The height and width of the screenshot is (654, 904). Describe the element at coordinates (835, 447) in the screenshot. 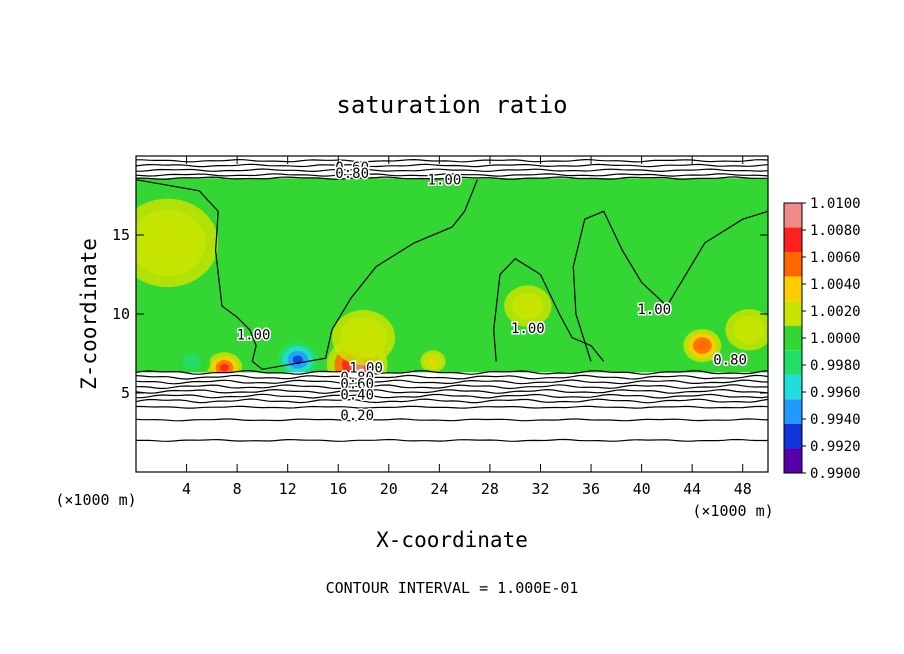

I see `colorbar-label: 0.9920` at that location.